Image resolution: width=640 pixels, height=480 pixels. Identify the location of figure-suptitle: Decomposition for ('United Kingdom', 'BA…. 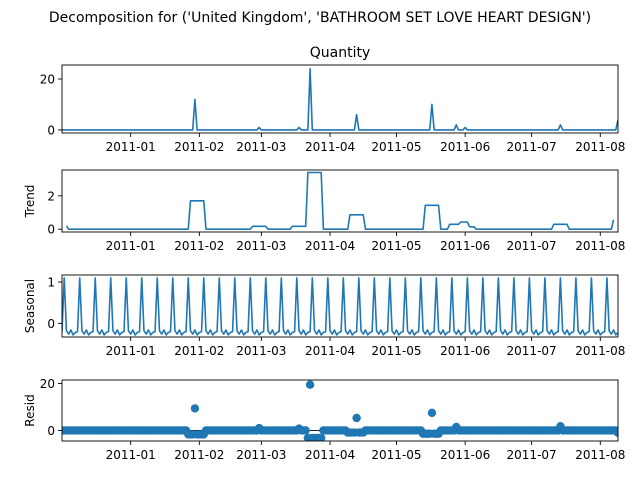
(320, 18).